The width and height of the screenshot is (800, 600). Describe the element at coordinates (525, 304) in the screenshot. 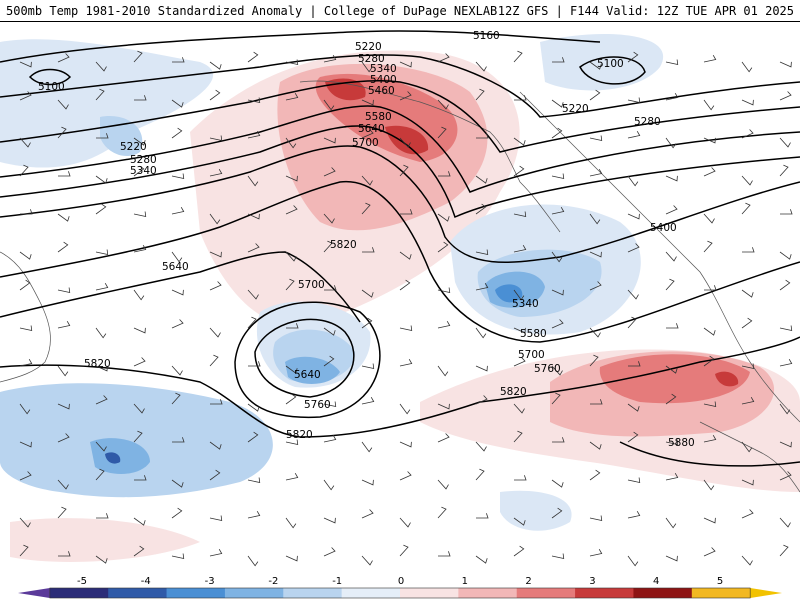

I see `contour-label: 5340` at that location.